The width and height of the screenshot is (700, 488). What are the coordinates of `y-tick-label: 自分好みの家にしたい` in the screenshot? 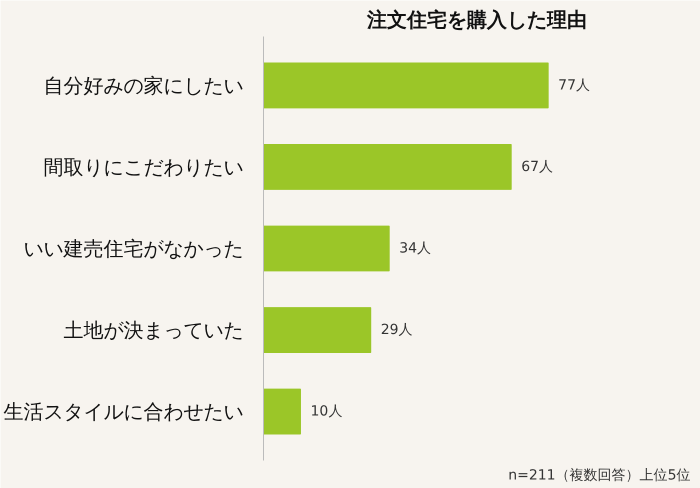 It's located at (144, 85).